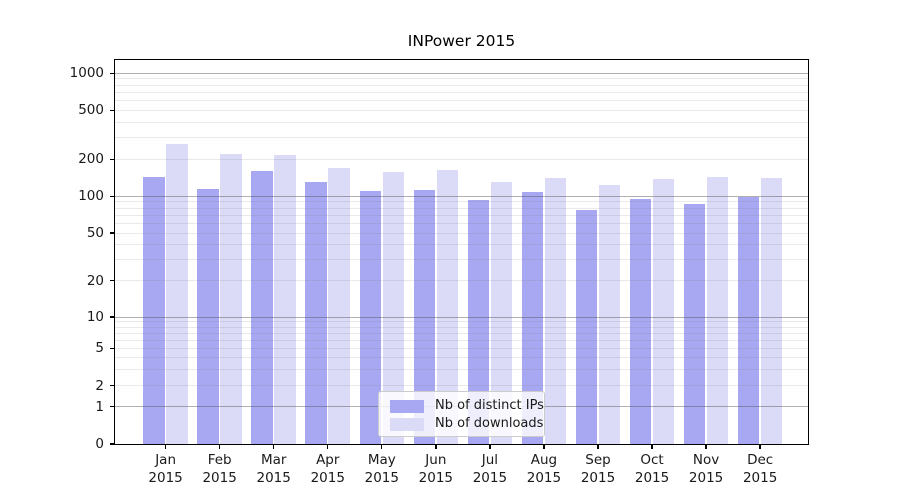 The image size is (900, 500). What do you see at coordinates (640, 321) in the screenshot?
I see `bar-distinct-ips-oct` at bounding box center [640, 321].